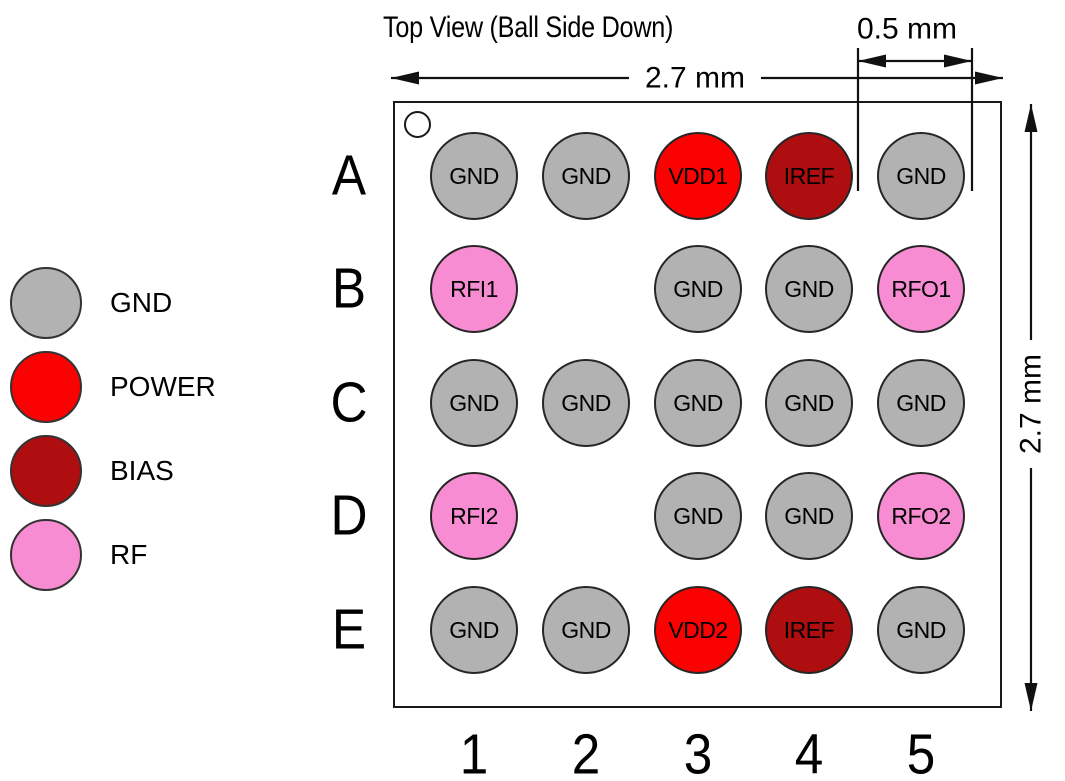 This screenshot has width=1065, height=781. What do you see at coordinates (907, 29) in the screenshot?
I see `pitch-dimension-label: 0.5 mm` at bounding box center [907, 29].